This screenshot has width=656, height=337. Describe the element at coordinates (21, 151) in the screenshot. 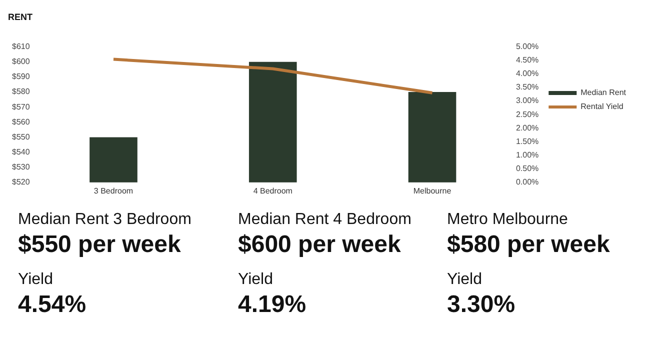

I see `y-tick-label: $540` at that location.